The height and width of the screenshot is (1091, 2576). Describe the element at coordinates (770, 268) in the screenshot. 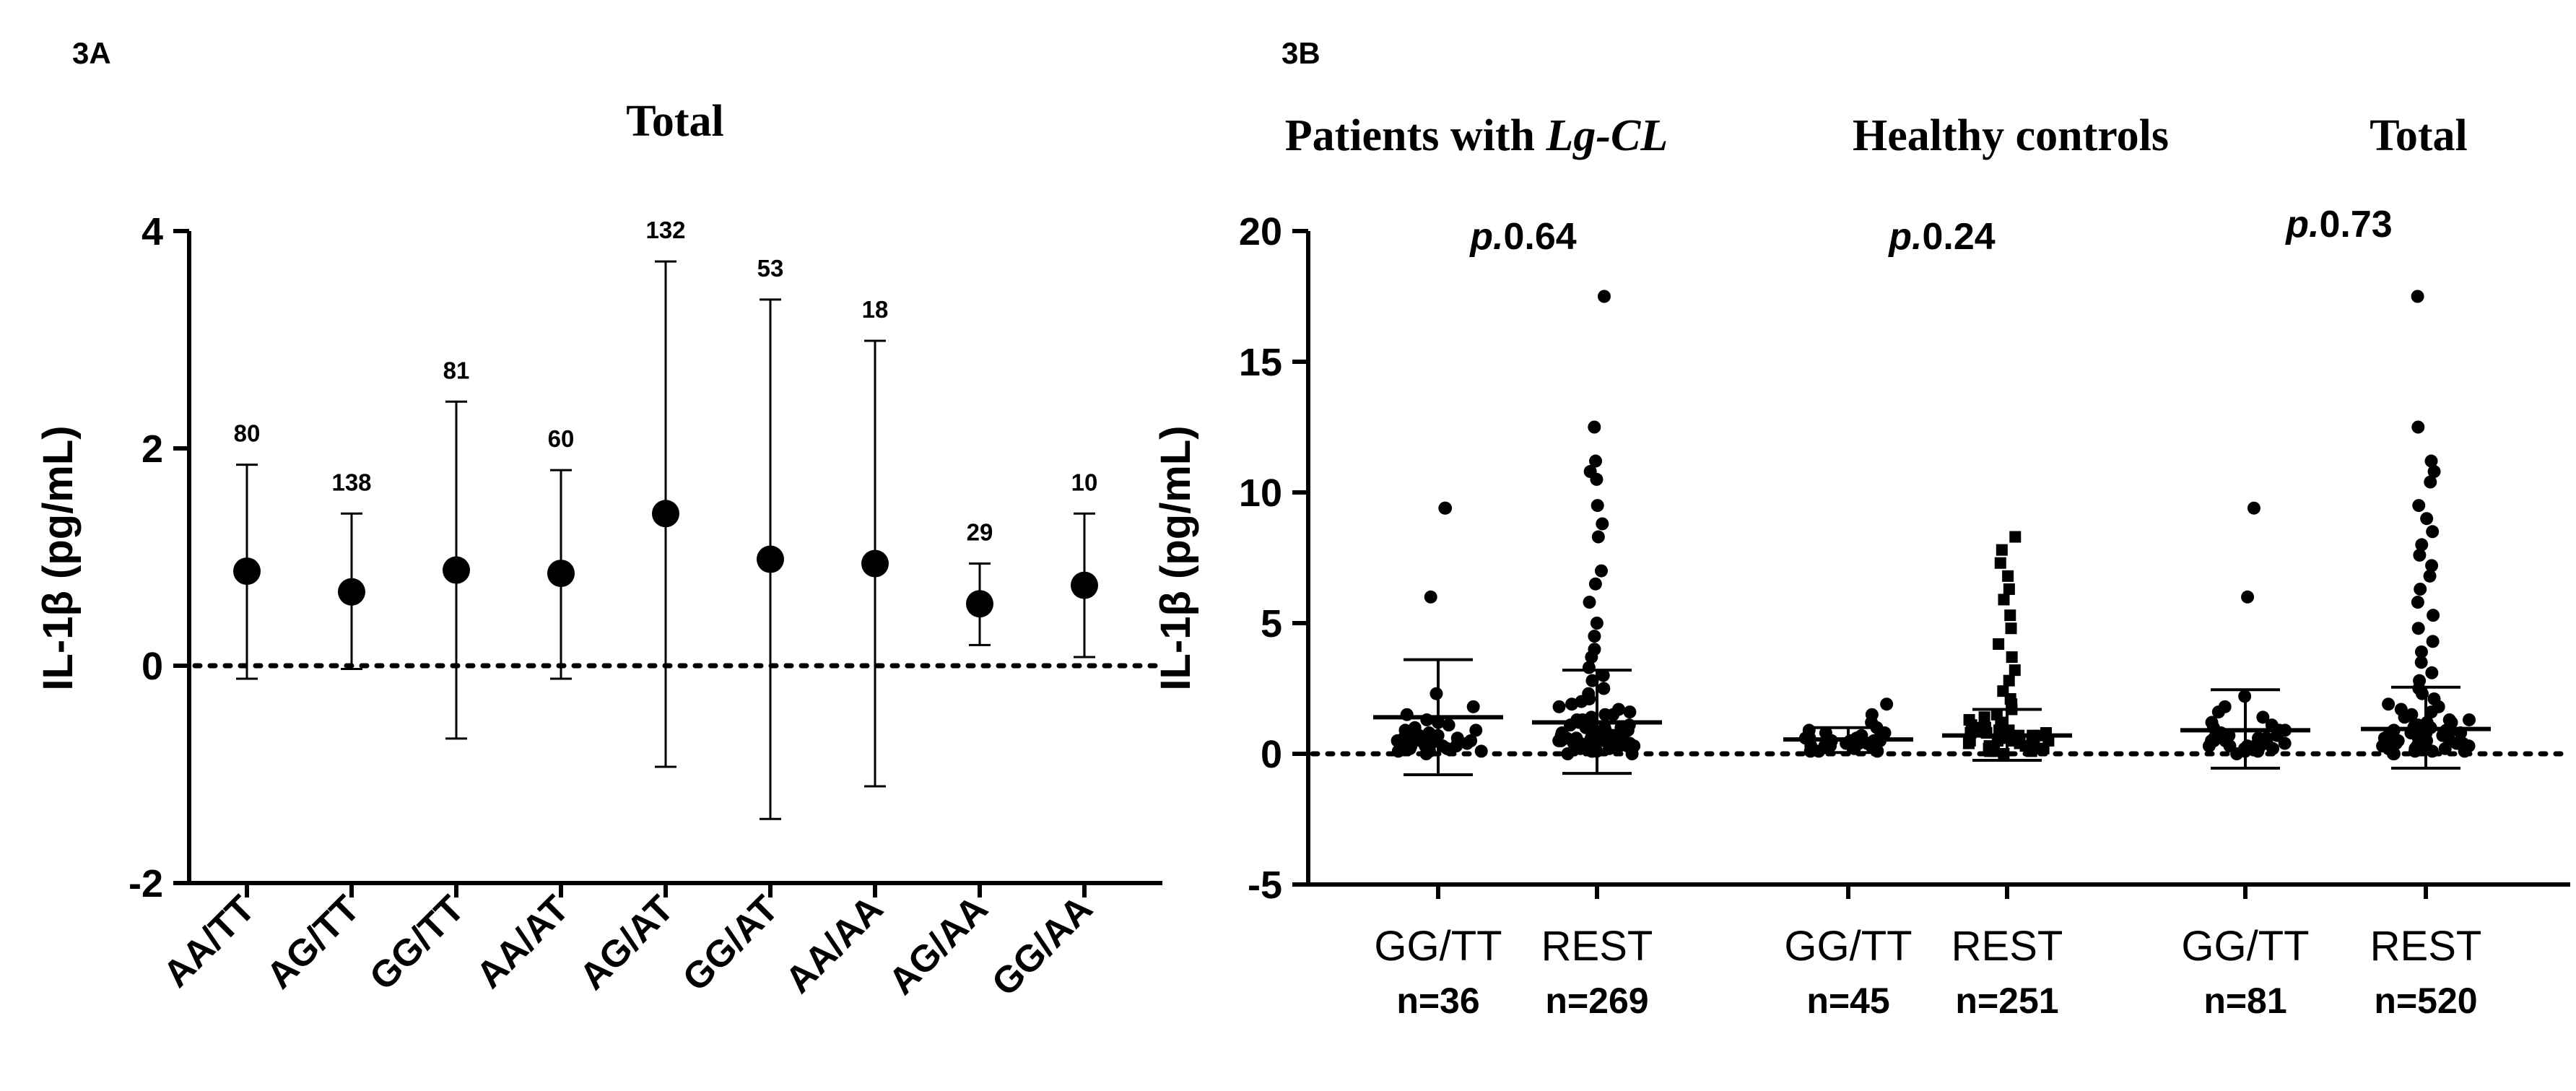

I see `n-label-3a: 53` at that location.